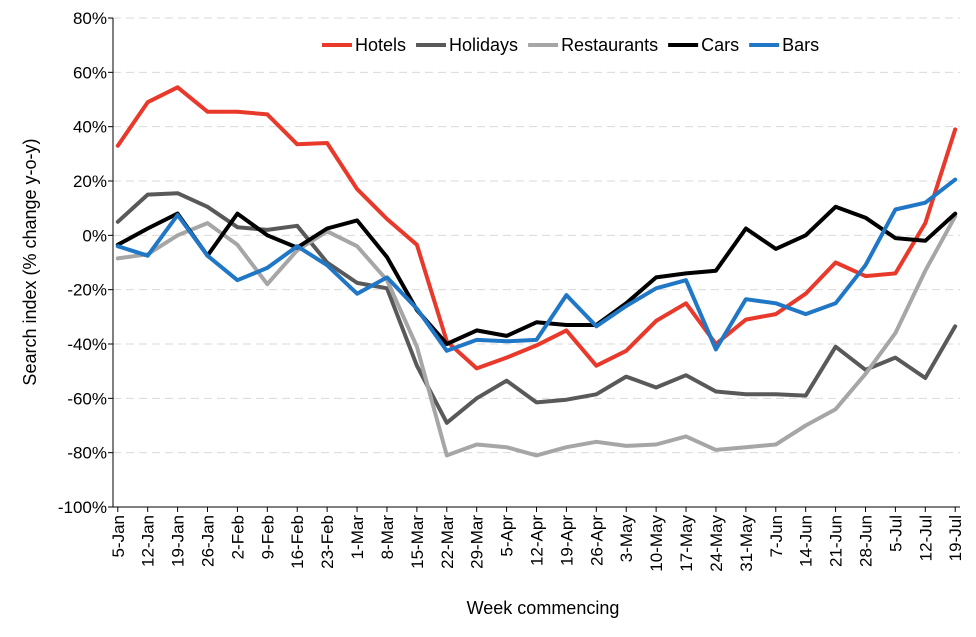  I want to click on x-tick-label: 14-Jun, so click(806, 541).